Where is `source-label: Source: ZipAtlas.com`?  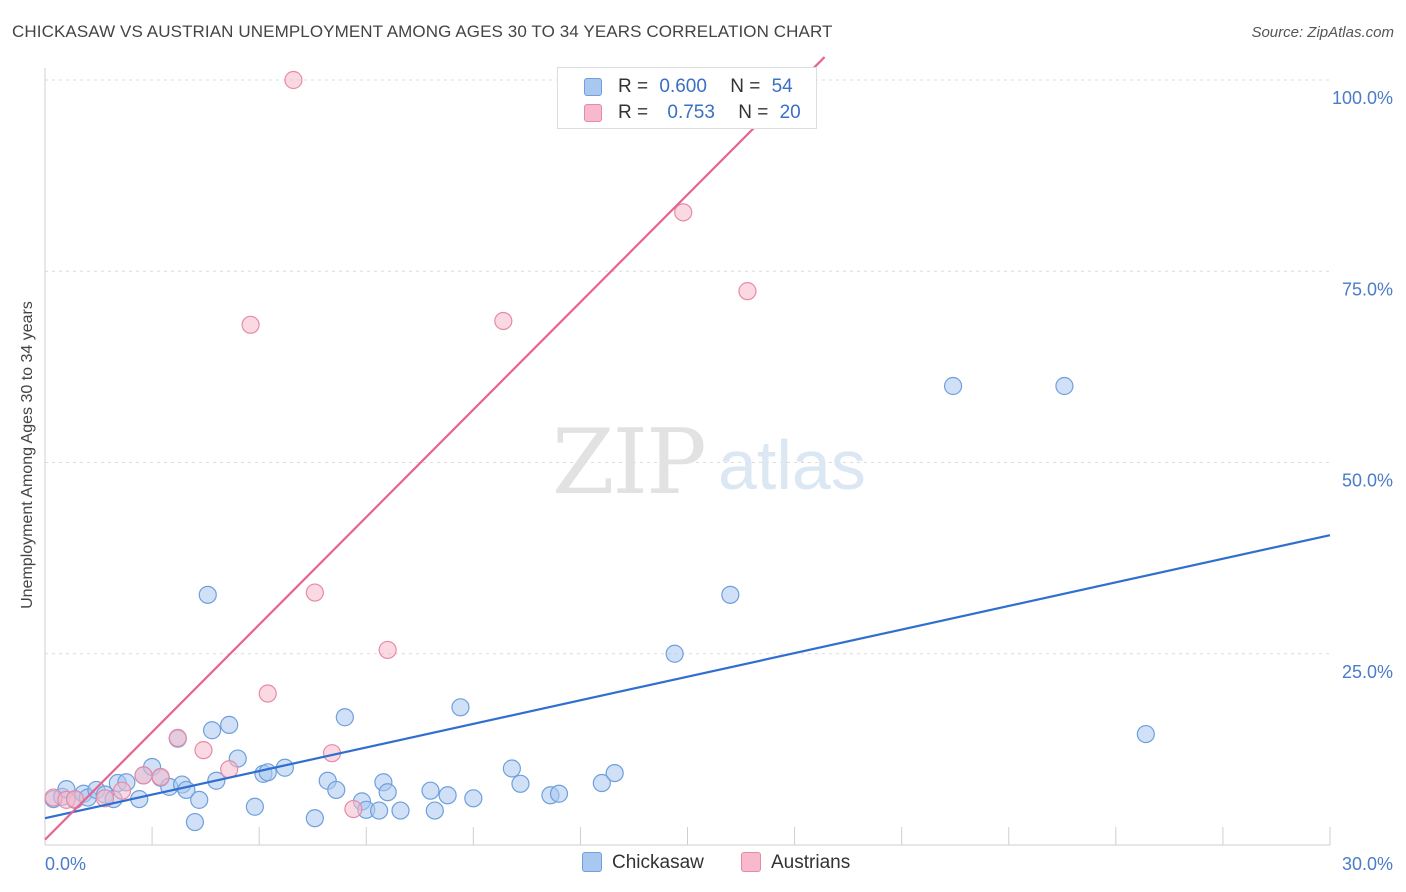 source-label: Source: ZipAtlas.com is located at coordinates (1322, 32).